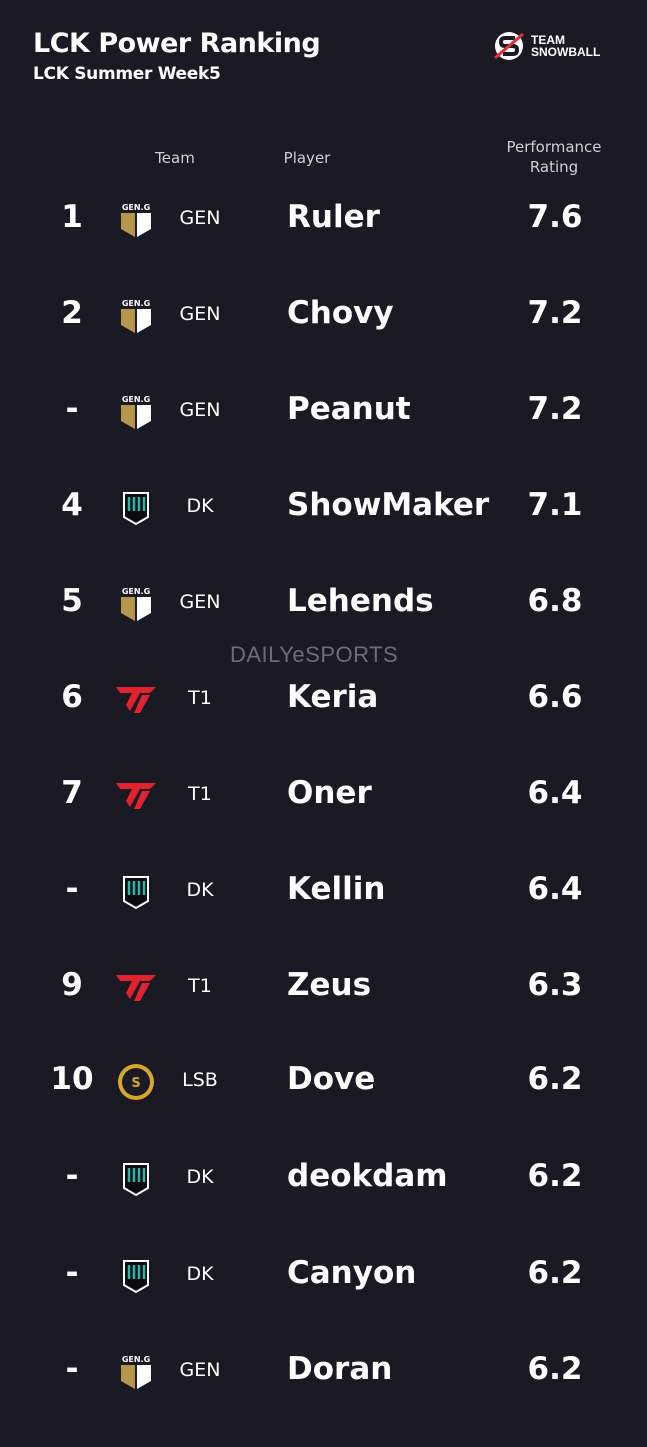 This screenshot has height=1447, width=647. What do you see at coordinates (329, 985) in the screenshot?
I see `player-name: Zeus` at bounding box center [329, 985].